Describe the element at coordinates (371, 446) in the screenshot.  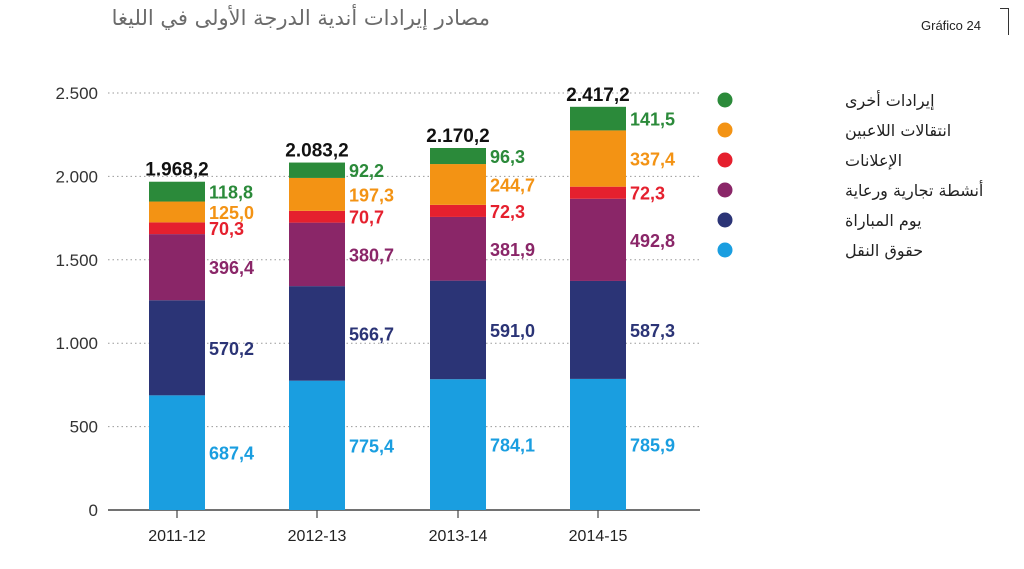
I see `data-label: 775,4` at that location.